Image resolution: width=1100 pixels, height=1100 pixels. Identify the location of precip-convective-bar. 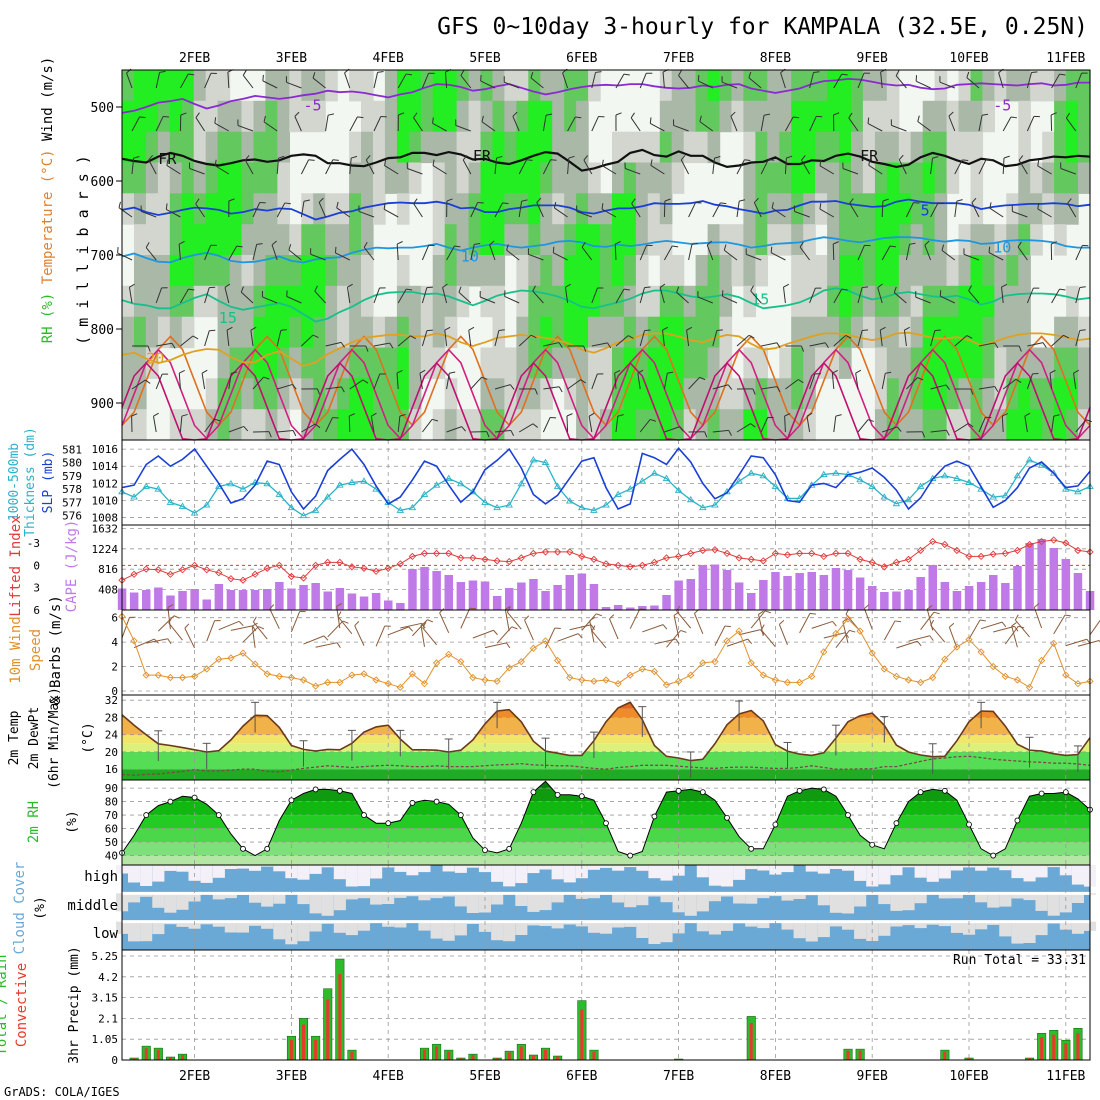
(170, 1058).